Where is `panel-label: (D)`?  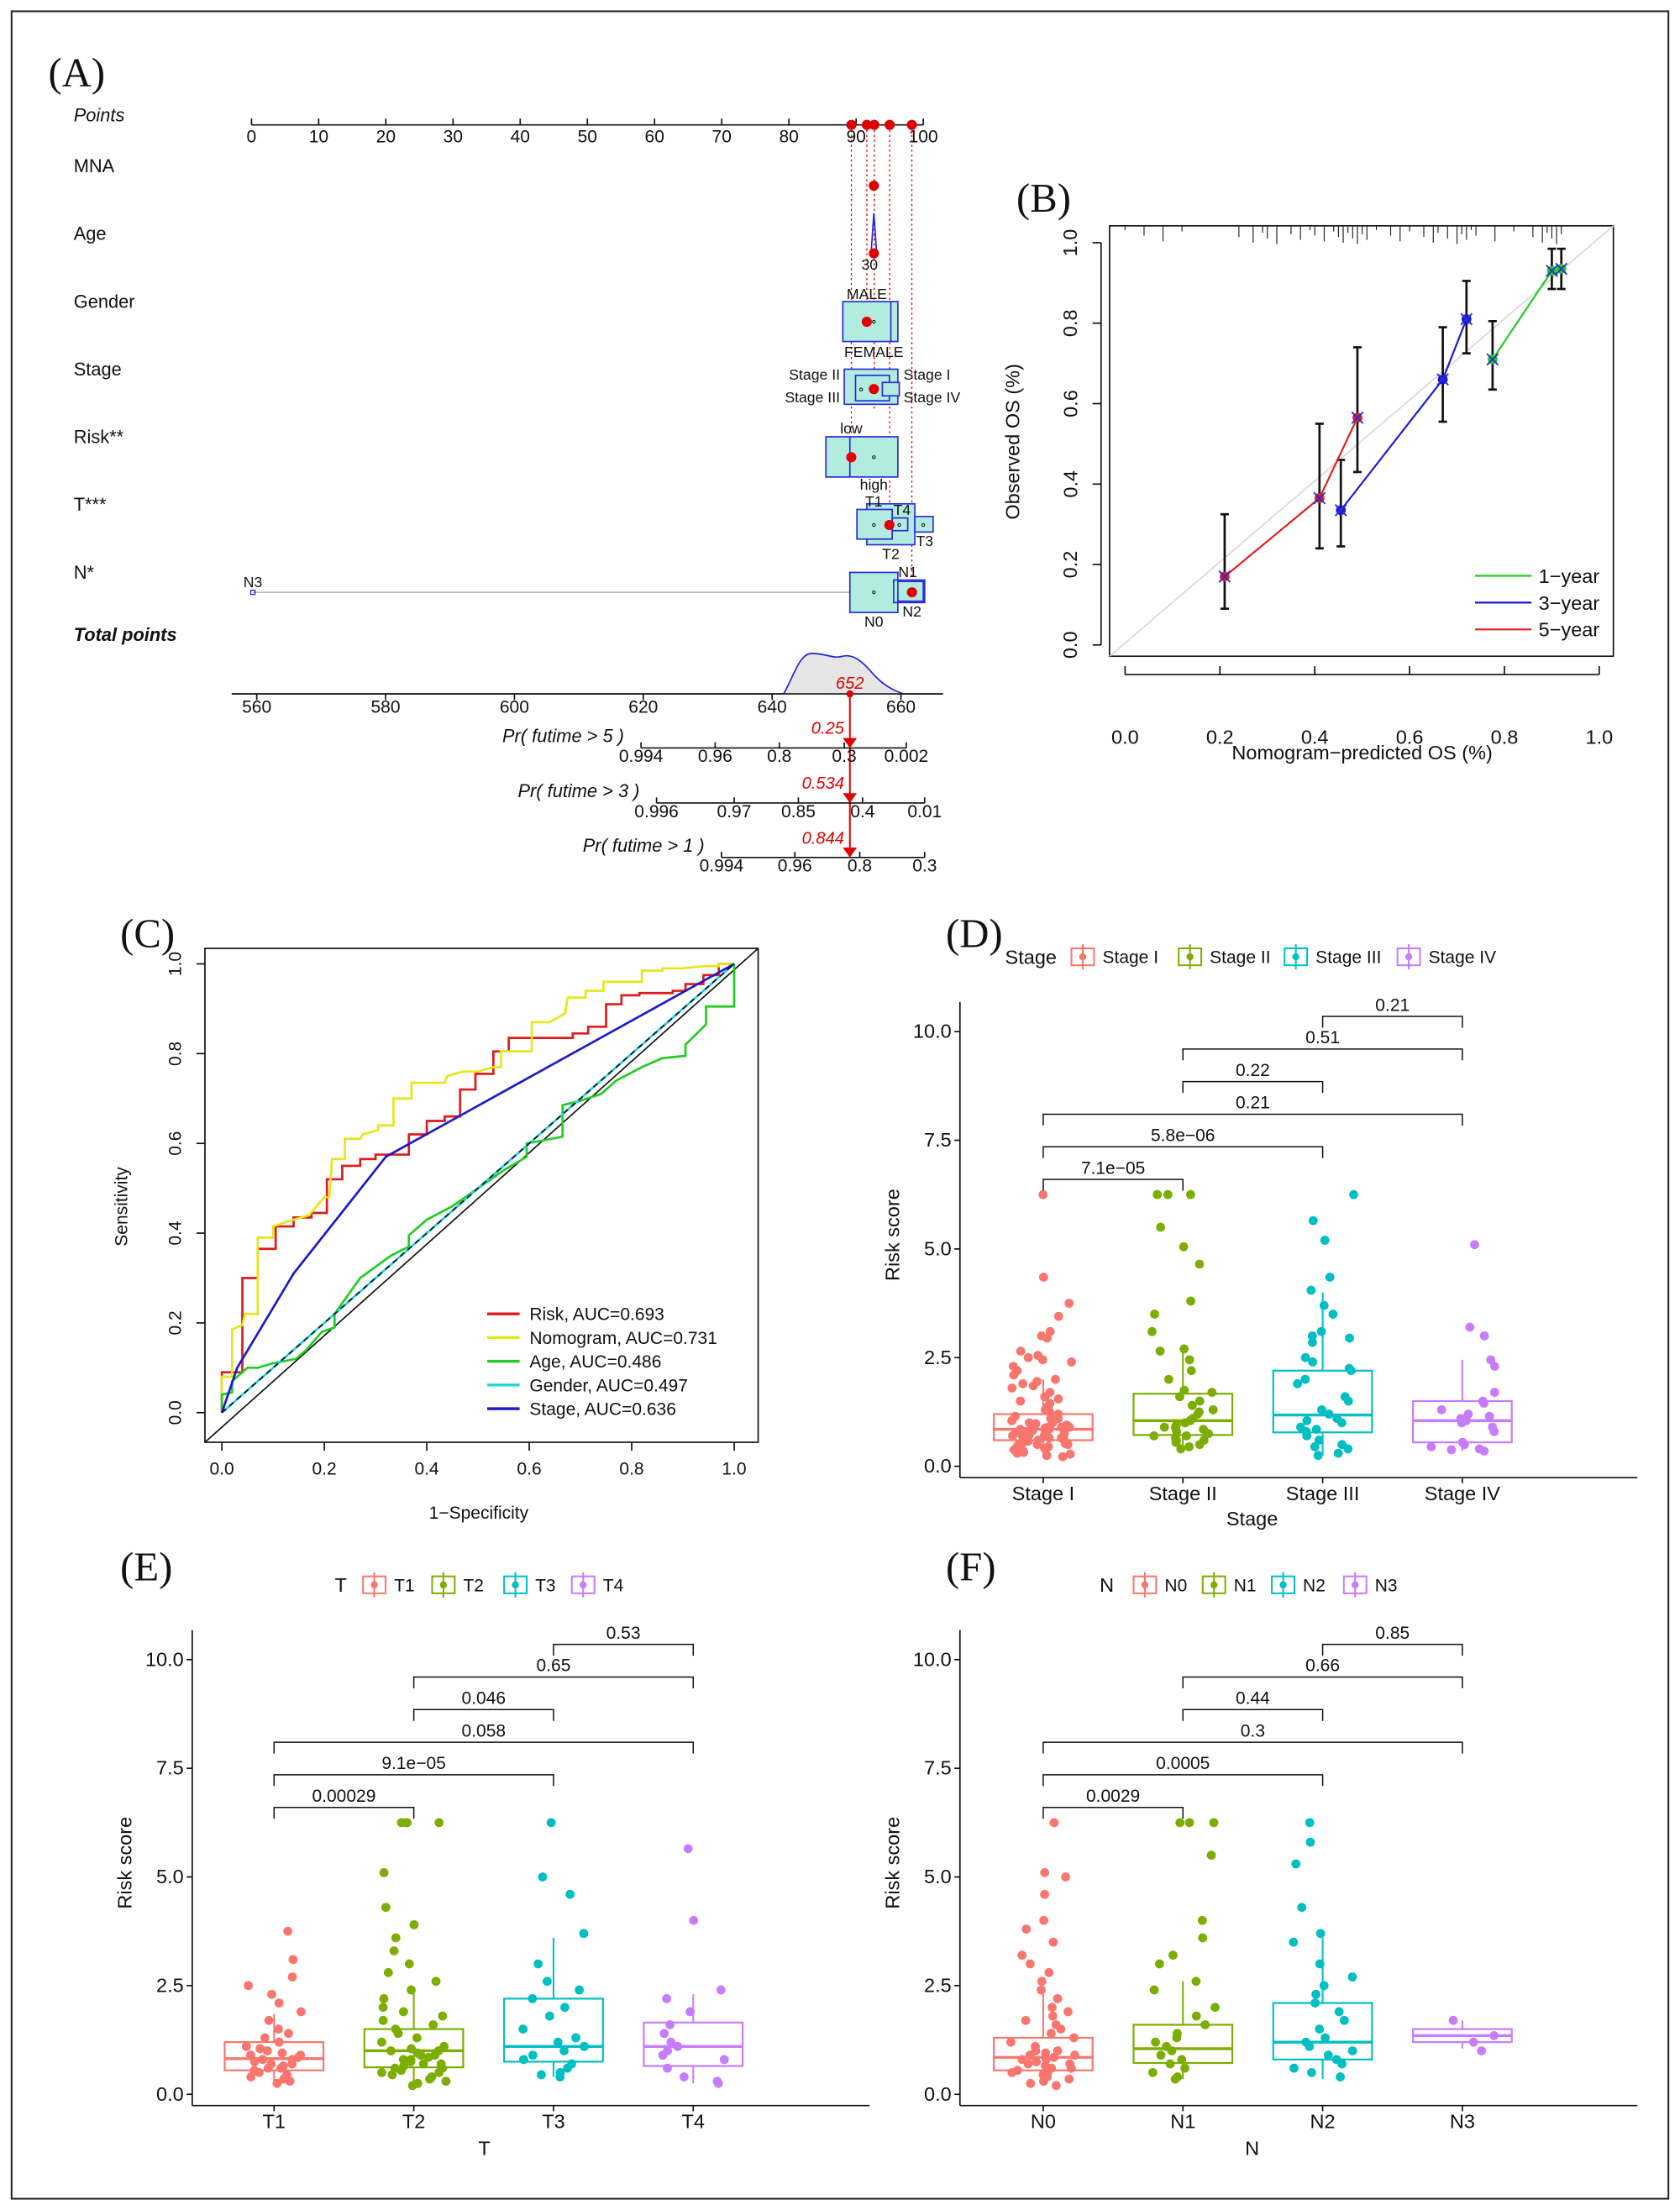 panel-label: (D) is located at coordinates (974, 934).